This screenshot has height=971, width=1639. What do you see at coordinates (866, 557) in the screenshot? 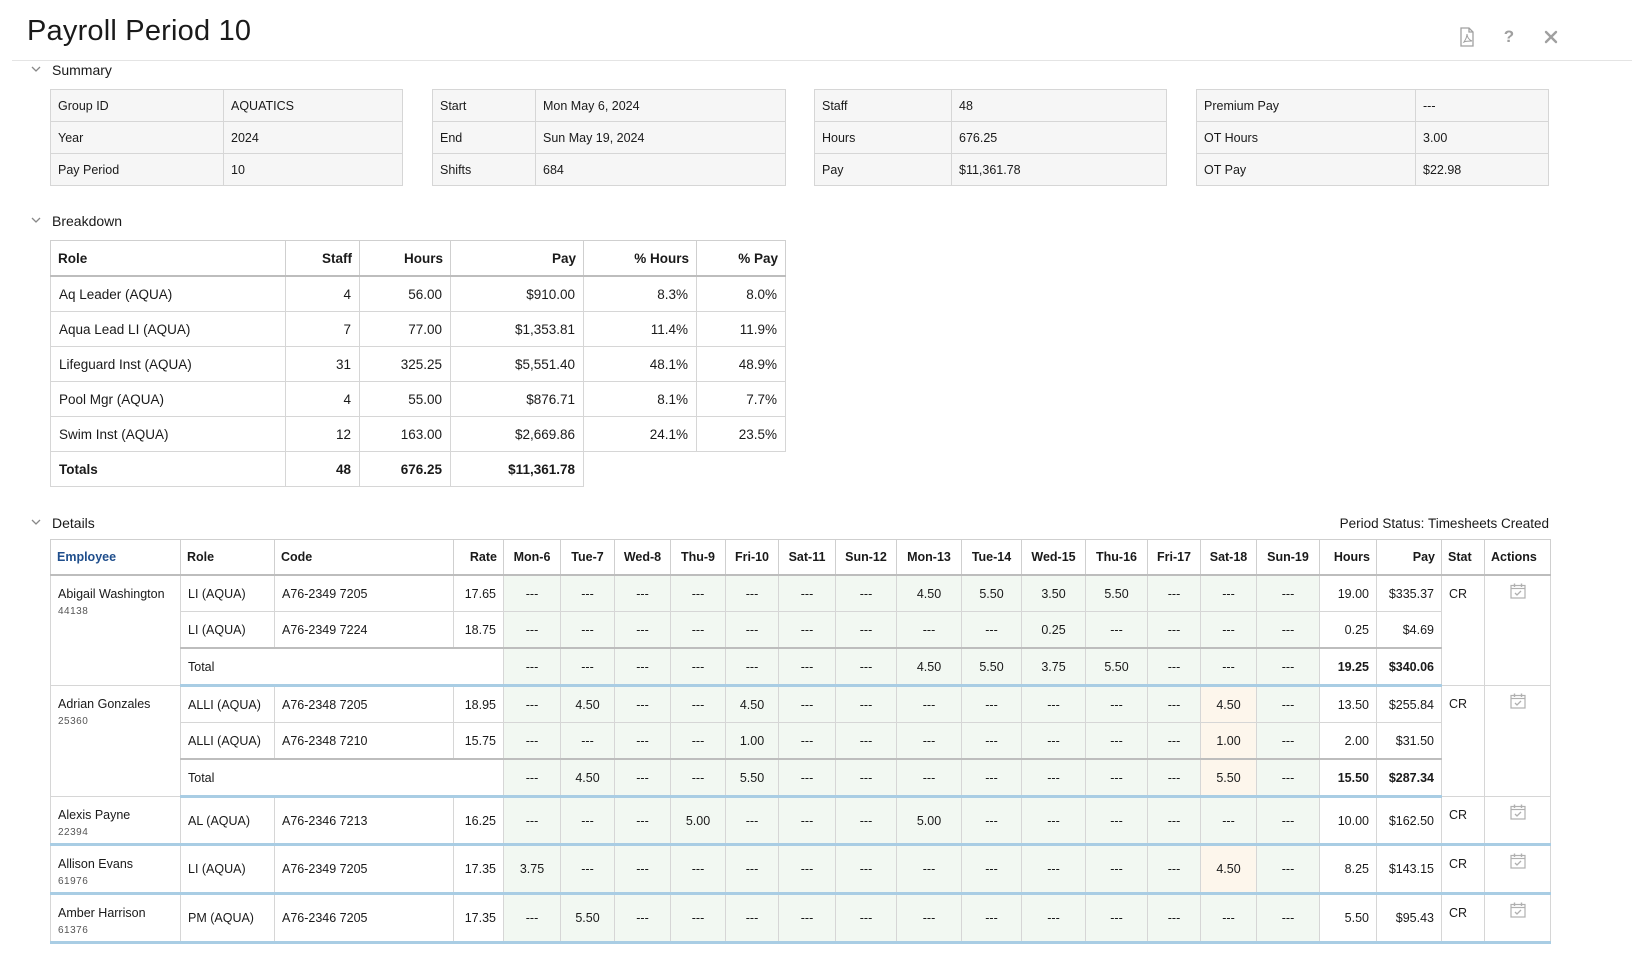
I see `column-header: Sun-12` at bounding box center [866, 557].